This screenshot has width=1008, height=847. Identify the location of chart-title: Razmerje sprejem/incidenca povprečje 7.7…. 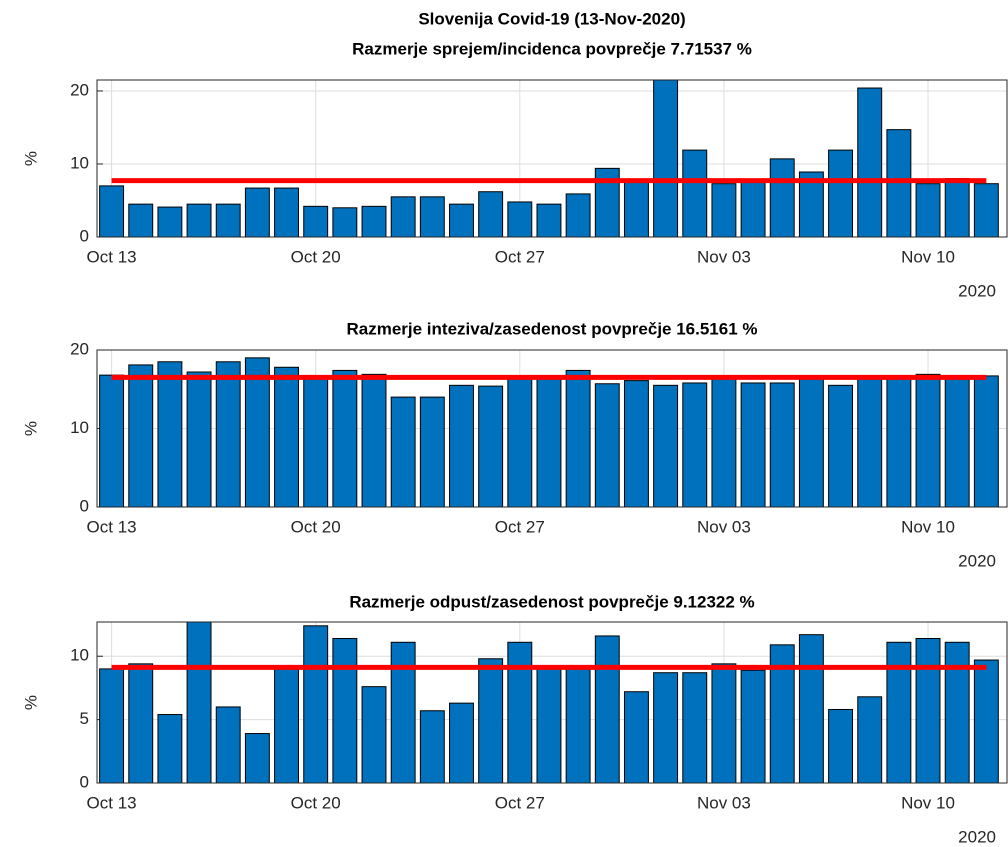
(552, 48).